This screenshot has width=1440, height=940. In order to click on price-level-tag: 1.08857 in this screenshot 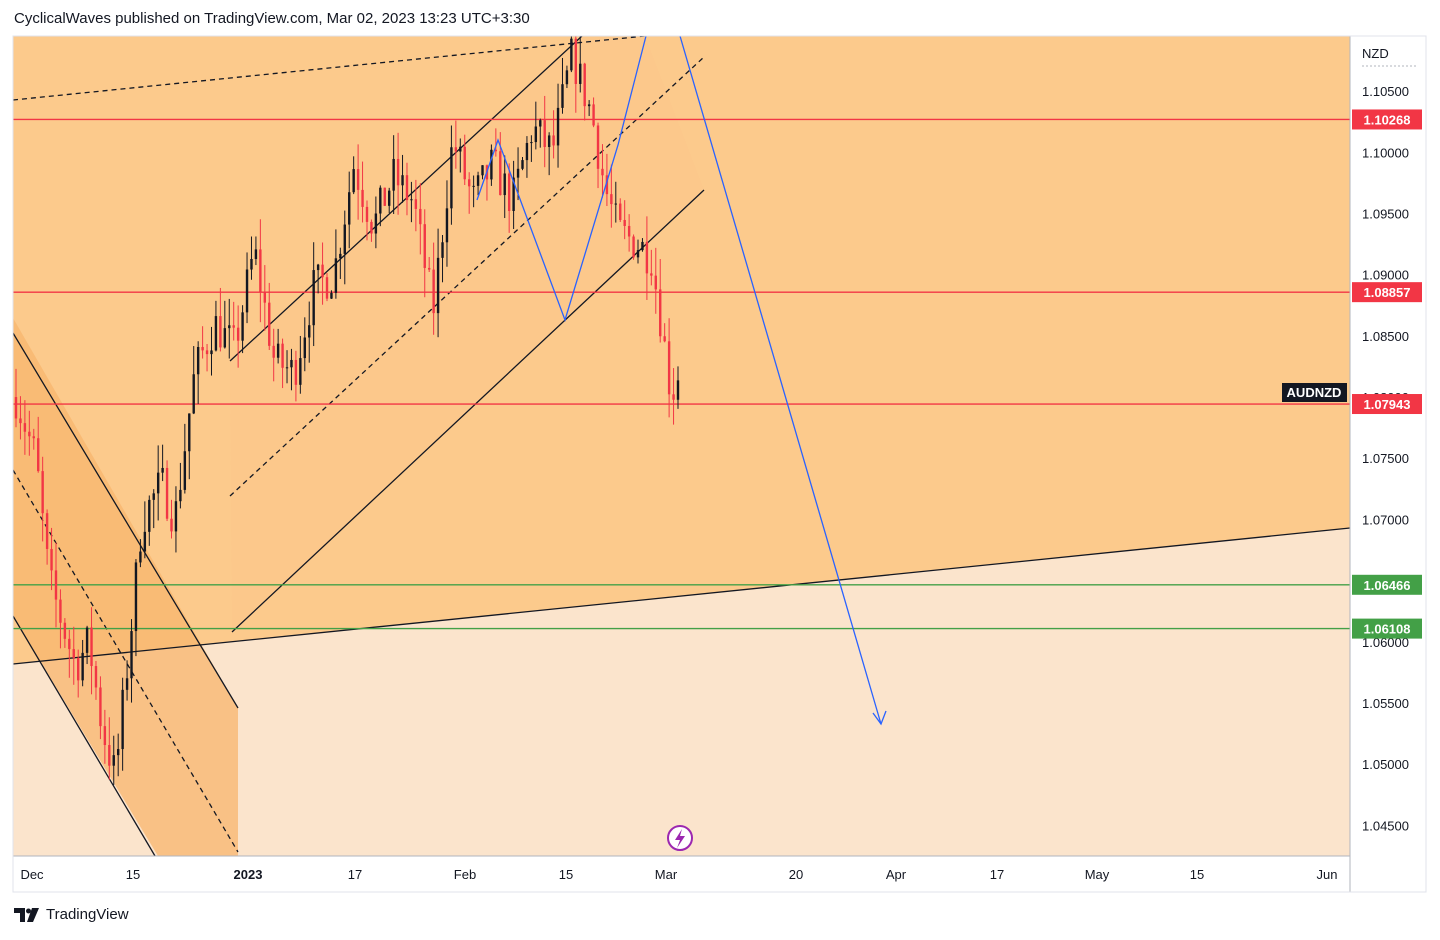, I will do `click(1387, 292)`.